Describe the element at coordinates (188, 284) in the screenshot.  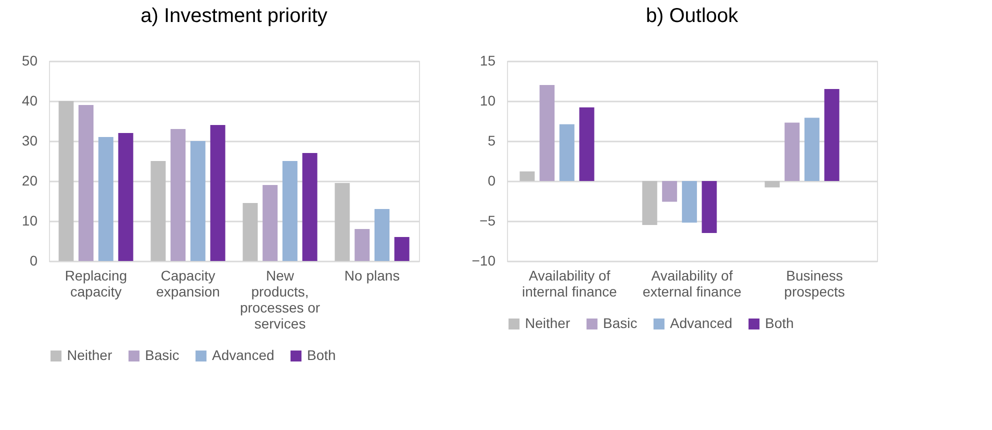
I see `x-tick-label: Capacity expansion` at that location.